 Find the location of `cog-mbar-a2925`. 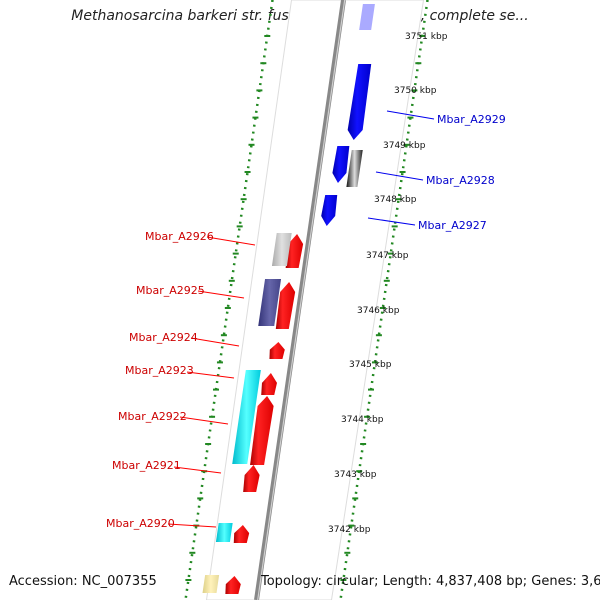

cog-mbar-a2925 is located at coordinates (270, 302).